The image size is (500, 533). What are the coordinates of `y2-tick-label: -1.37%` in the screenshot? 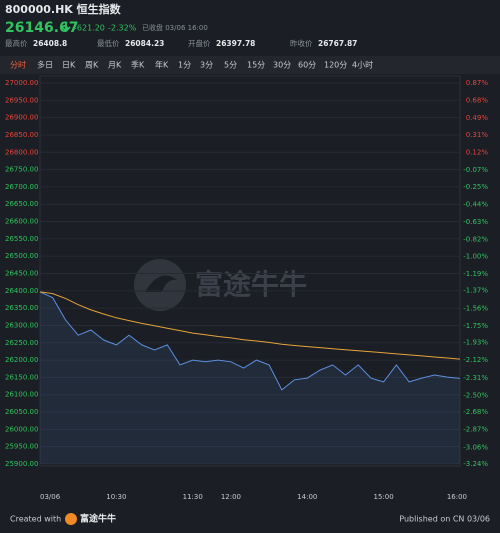 It's located at (475, 291).